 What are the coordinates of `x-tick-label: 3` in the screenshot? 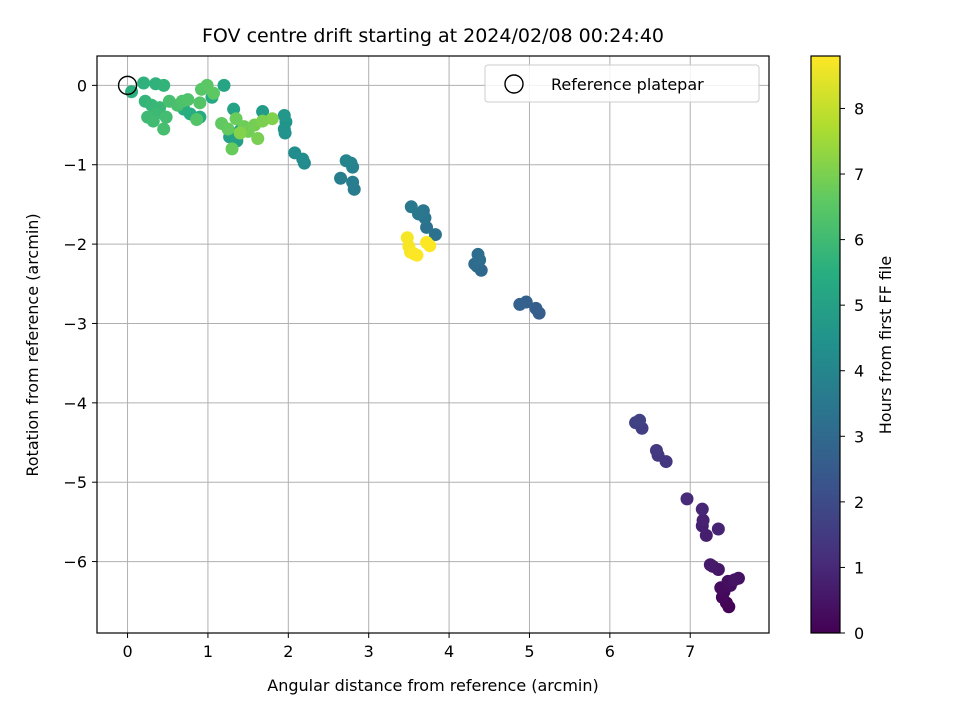 It's located at (369, 651).